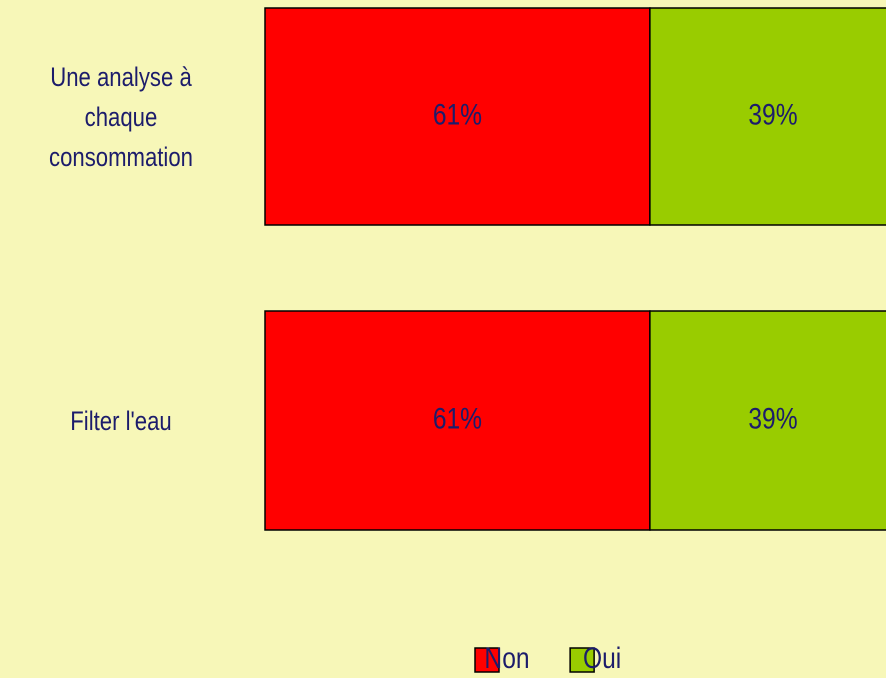  What do you see at coordinates (121, 420) in the screenshot?
I see `category-label: Filter l'eau` at bounding box center [121, 420].